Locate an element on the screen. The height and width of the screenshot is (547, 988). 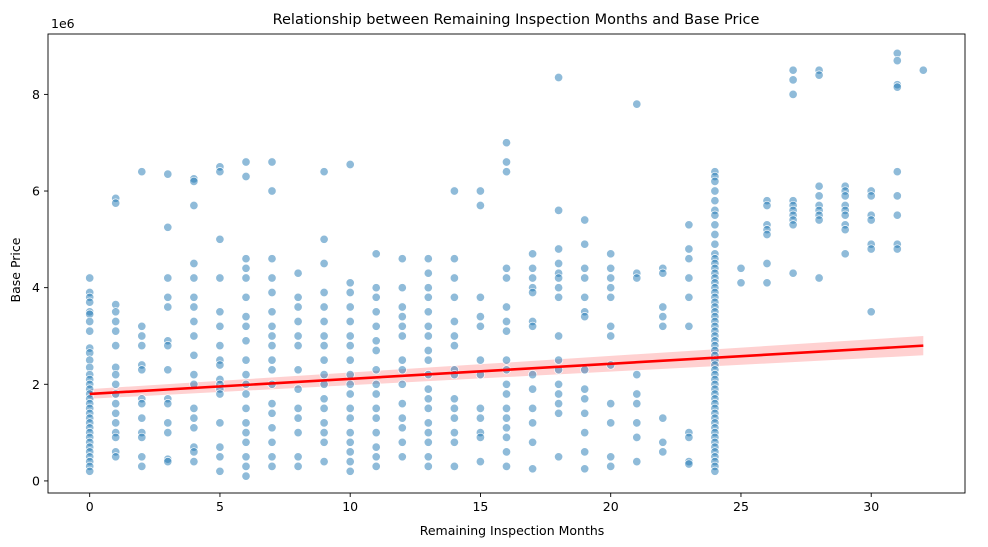
y-tick-label: 0 is located at coordinates (36, 480).